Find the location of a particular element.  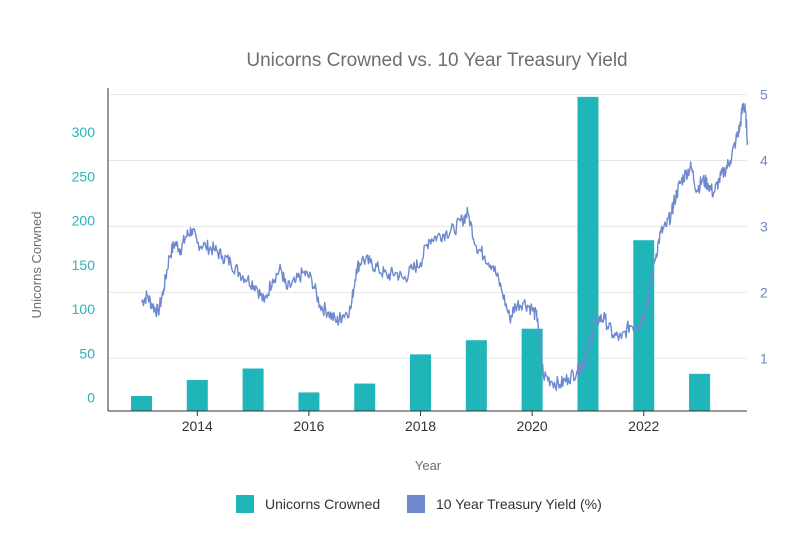

legend-label-treasury: 10 Year Treasury Yield (%) is located at coordinates (519, 504).